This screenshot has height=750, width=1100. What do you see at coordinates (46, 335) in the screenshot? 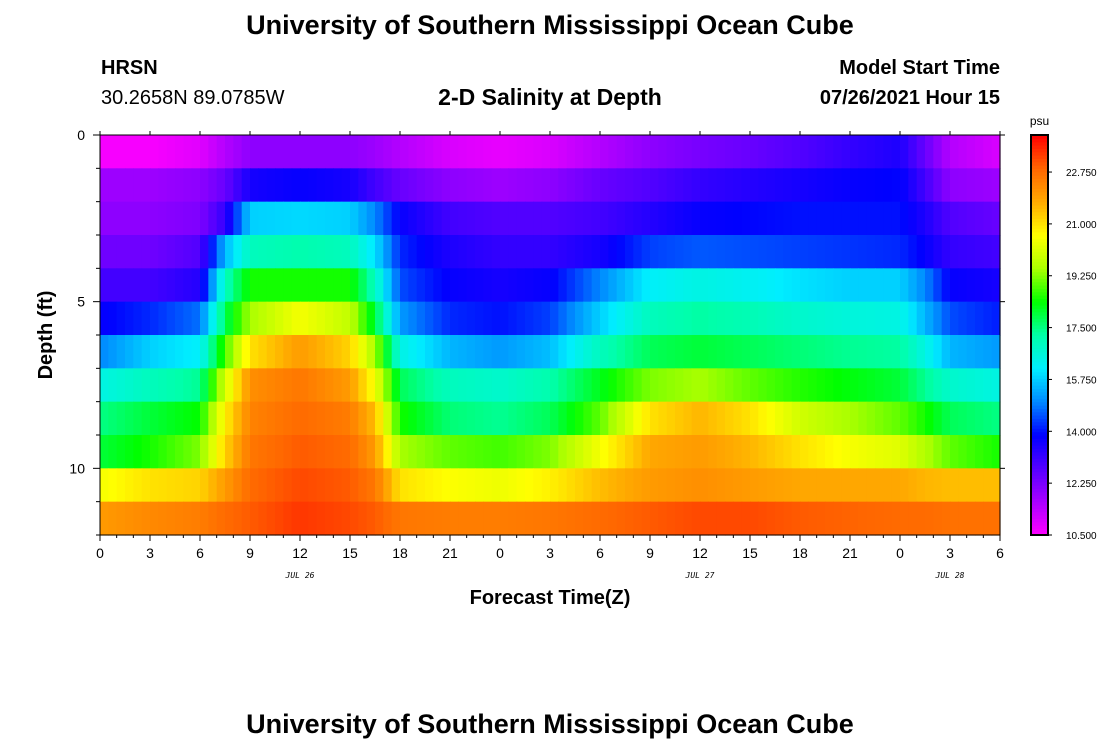
I see `y-axis-title: Depth (ft)` at bounding box center [46, 335].